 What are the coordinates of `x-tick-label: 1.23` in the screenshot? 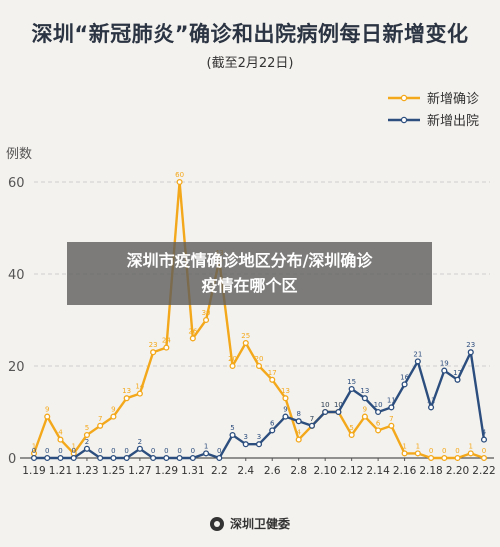 It's located at (86, 471).